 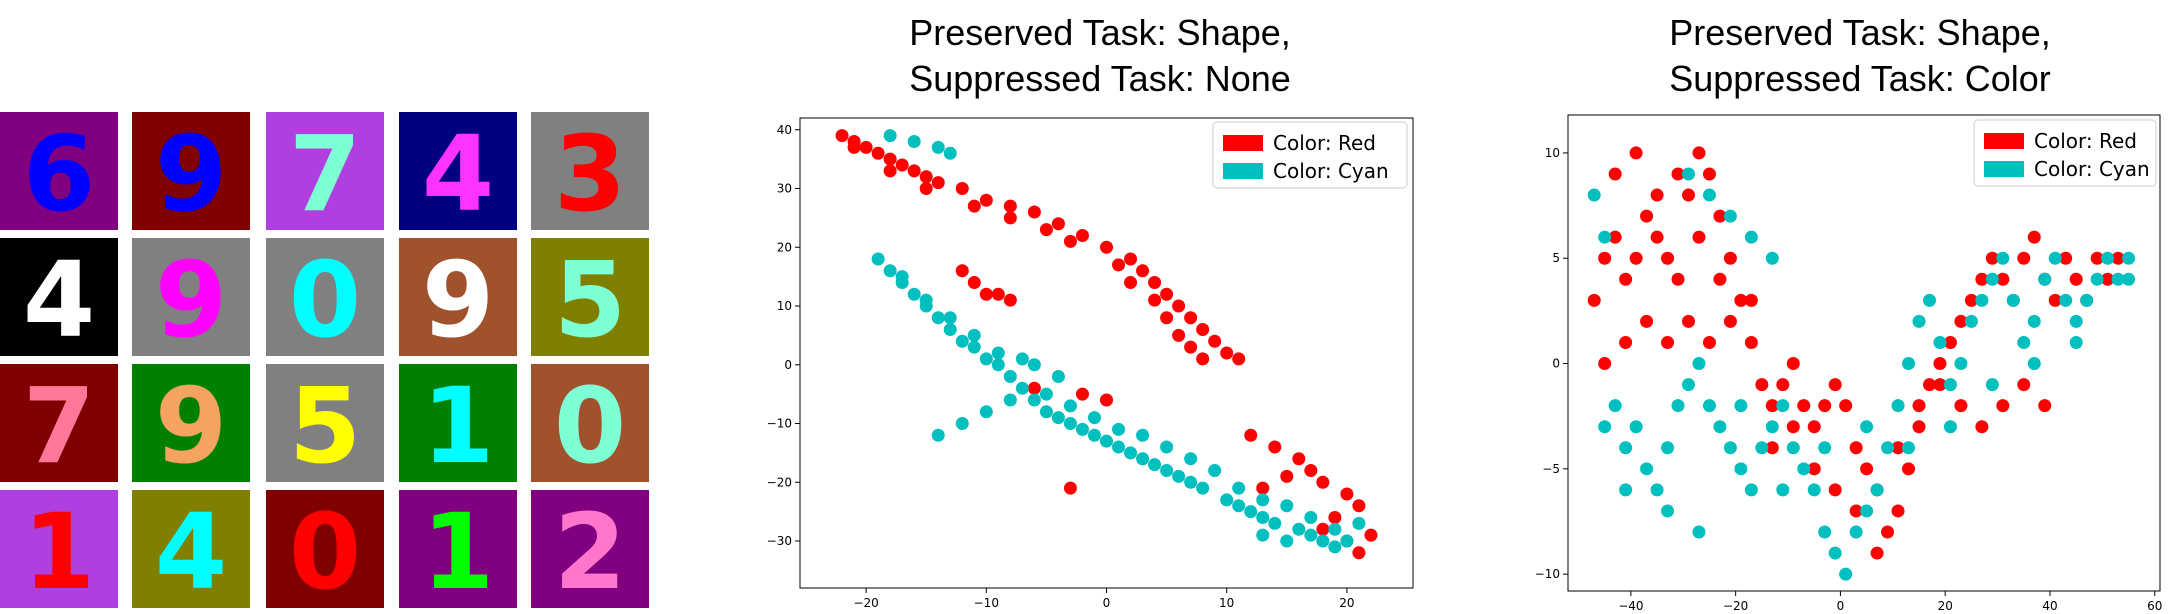 What do you see at coordinates (59, 549) in the screenshot?
I see `digit-tile-3-0: 1` at bounding box center [59, 549].